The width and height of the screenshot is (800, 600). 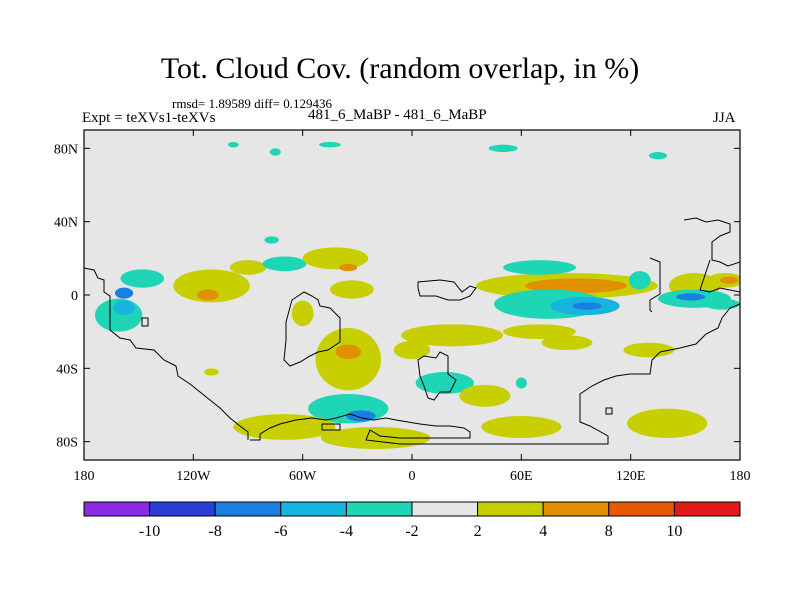 I want to click on coastline-africa, so click(x=447, y=290).